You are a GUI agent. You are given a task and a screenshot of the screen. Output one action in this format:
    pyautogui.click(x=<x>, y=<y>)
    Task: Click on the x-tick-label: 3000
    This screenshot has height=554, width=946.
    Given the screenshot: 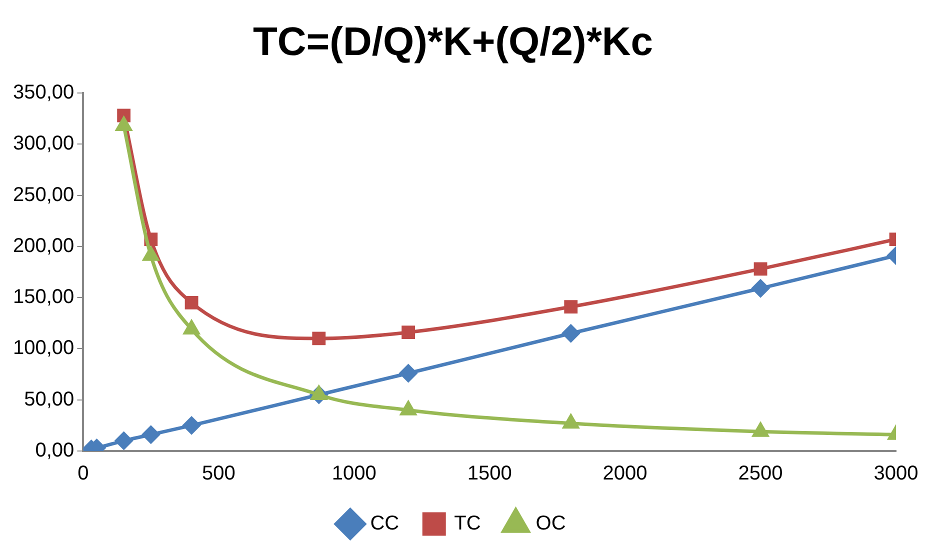 What is the action you would take?
    pyautogui.click(x=896, y=473)
    